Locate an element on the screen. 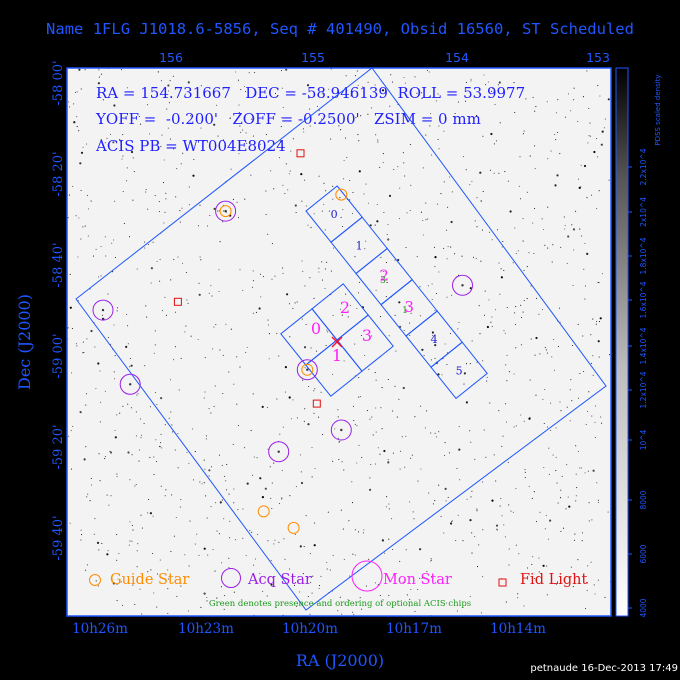 Image resolution: width=680 pixels, height=680 pixels. colorbar-tick-label: 1.6x10^4 is located at coordinates (643, 299).